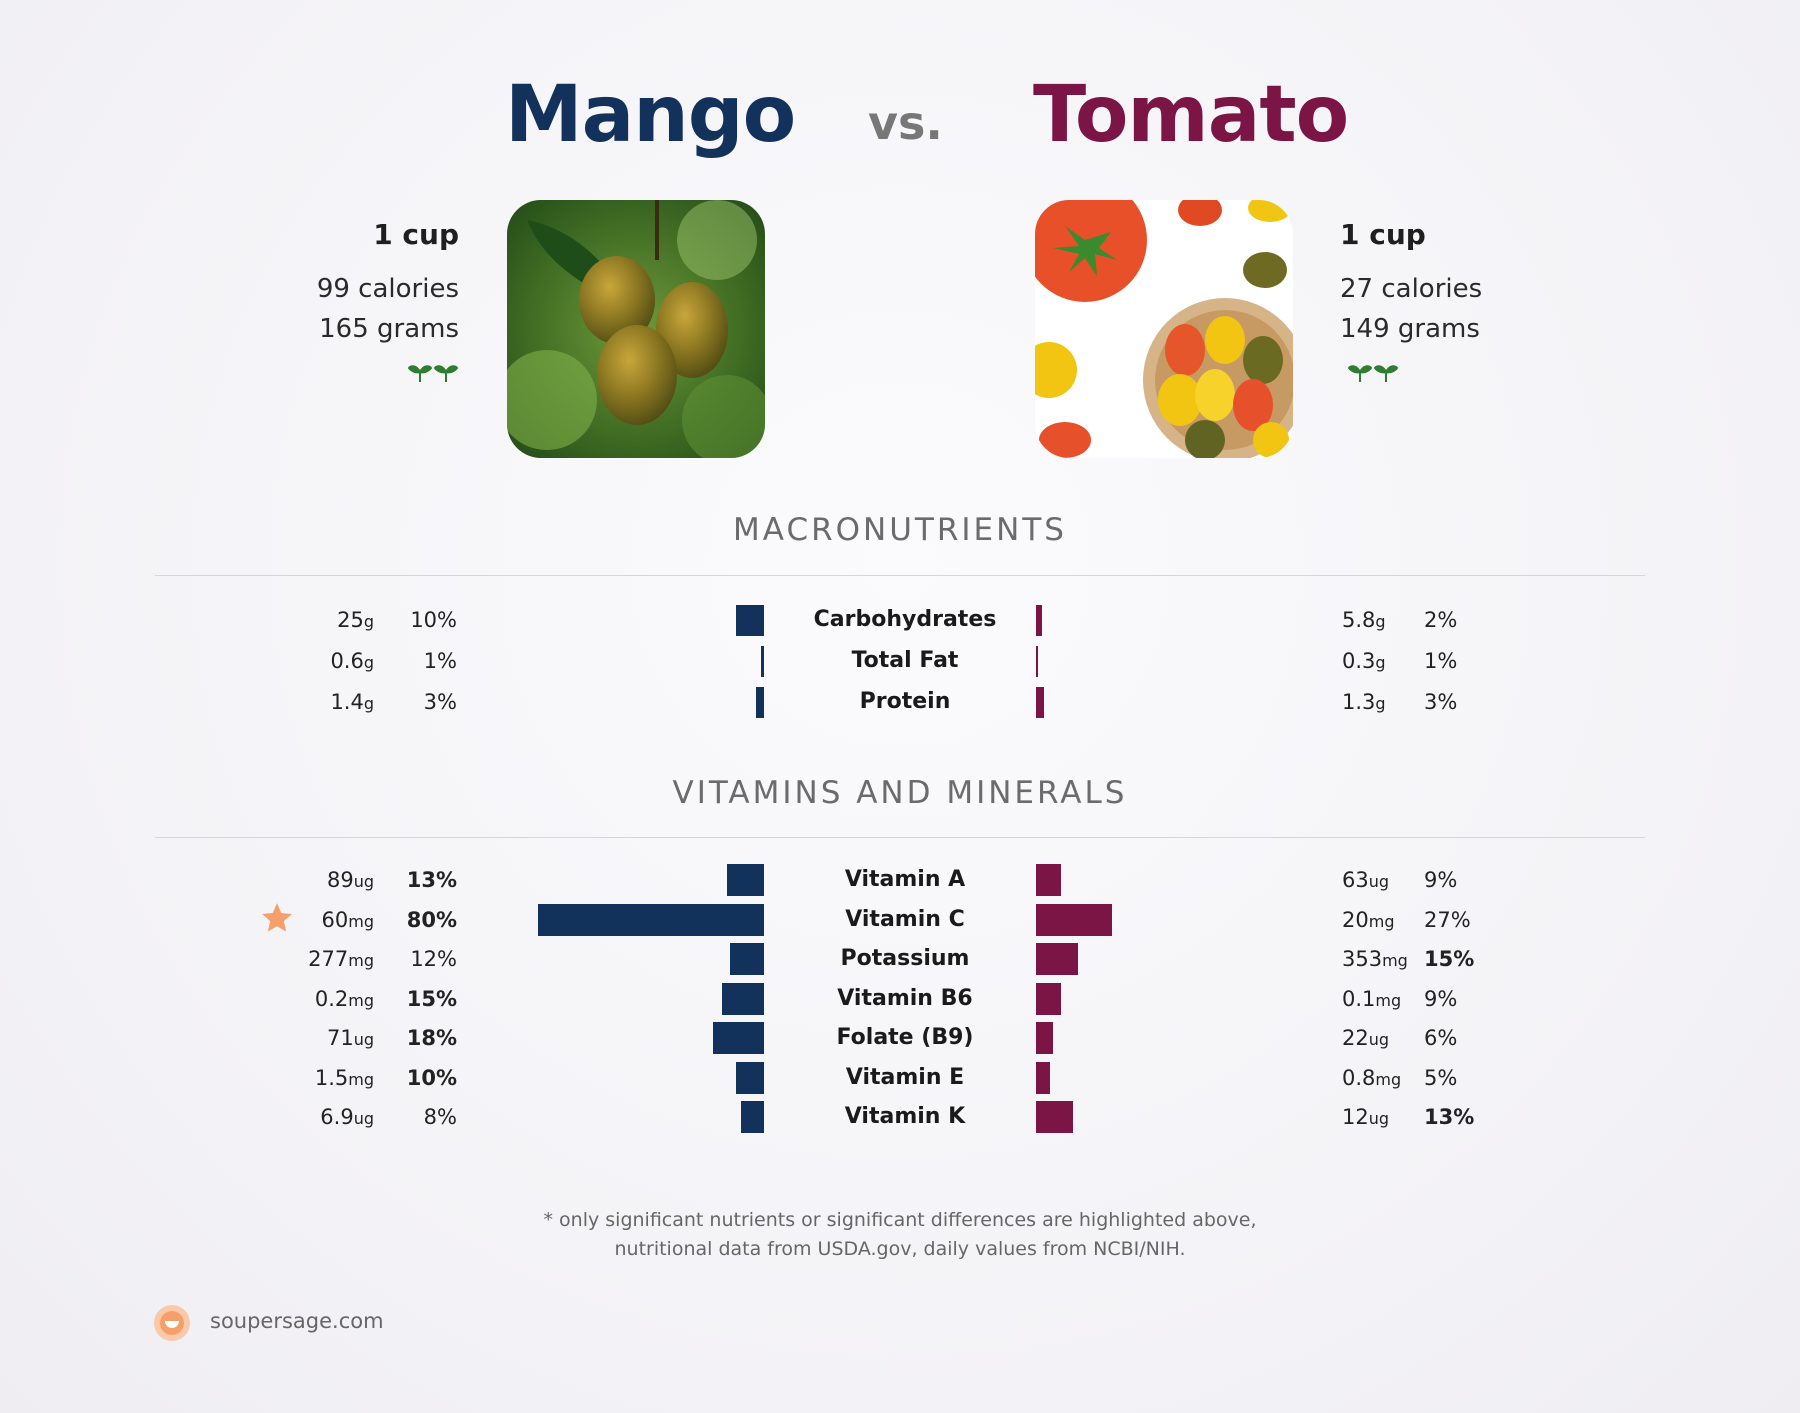 This screenshot has height=1413, width=1800. What do you see at coordinates (1411, 289) in the screenshot?
I see `right-calories: 27 calories` at bounding box center [1411, 289].